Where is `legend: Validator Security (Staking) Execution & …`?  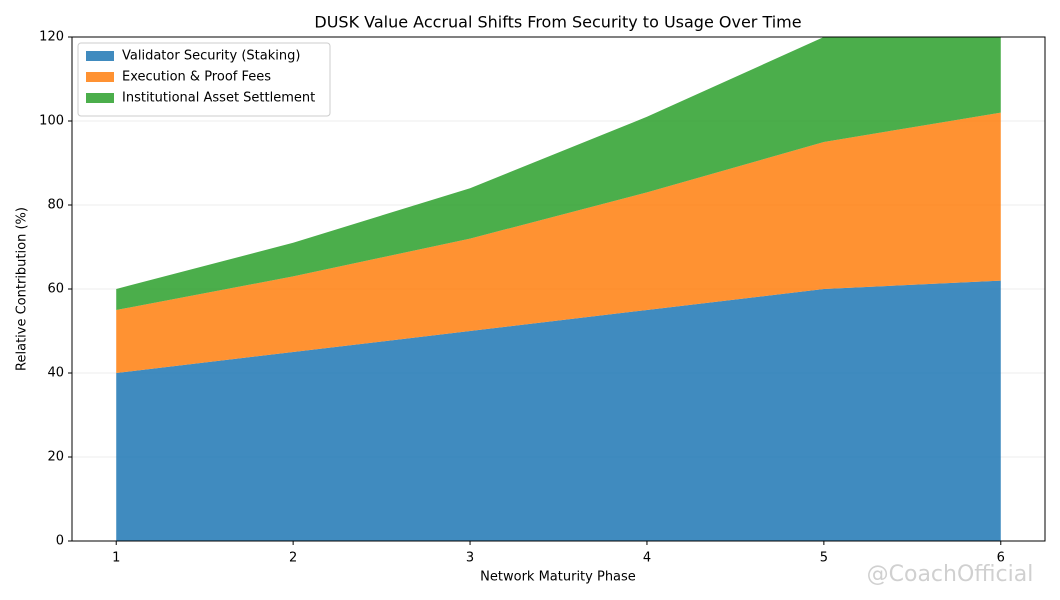
legend: Validator Security (Staking) Execution & … is located at coordinates (204, 79).